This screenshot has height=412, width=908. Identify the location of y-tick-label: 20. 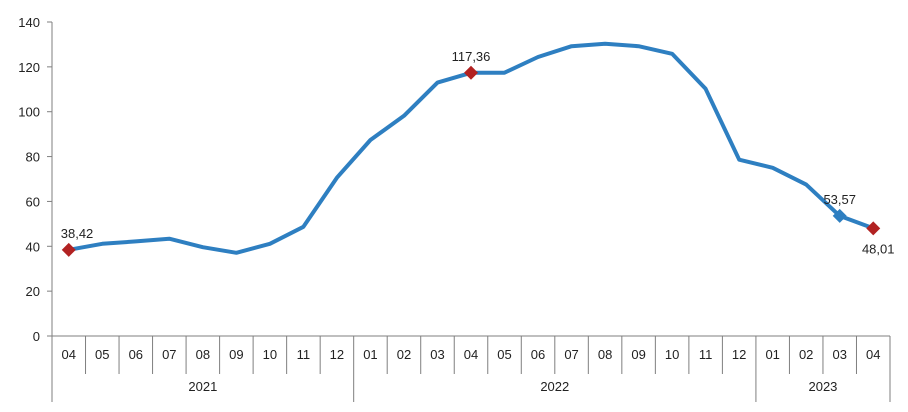
(33, 291).